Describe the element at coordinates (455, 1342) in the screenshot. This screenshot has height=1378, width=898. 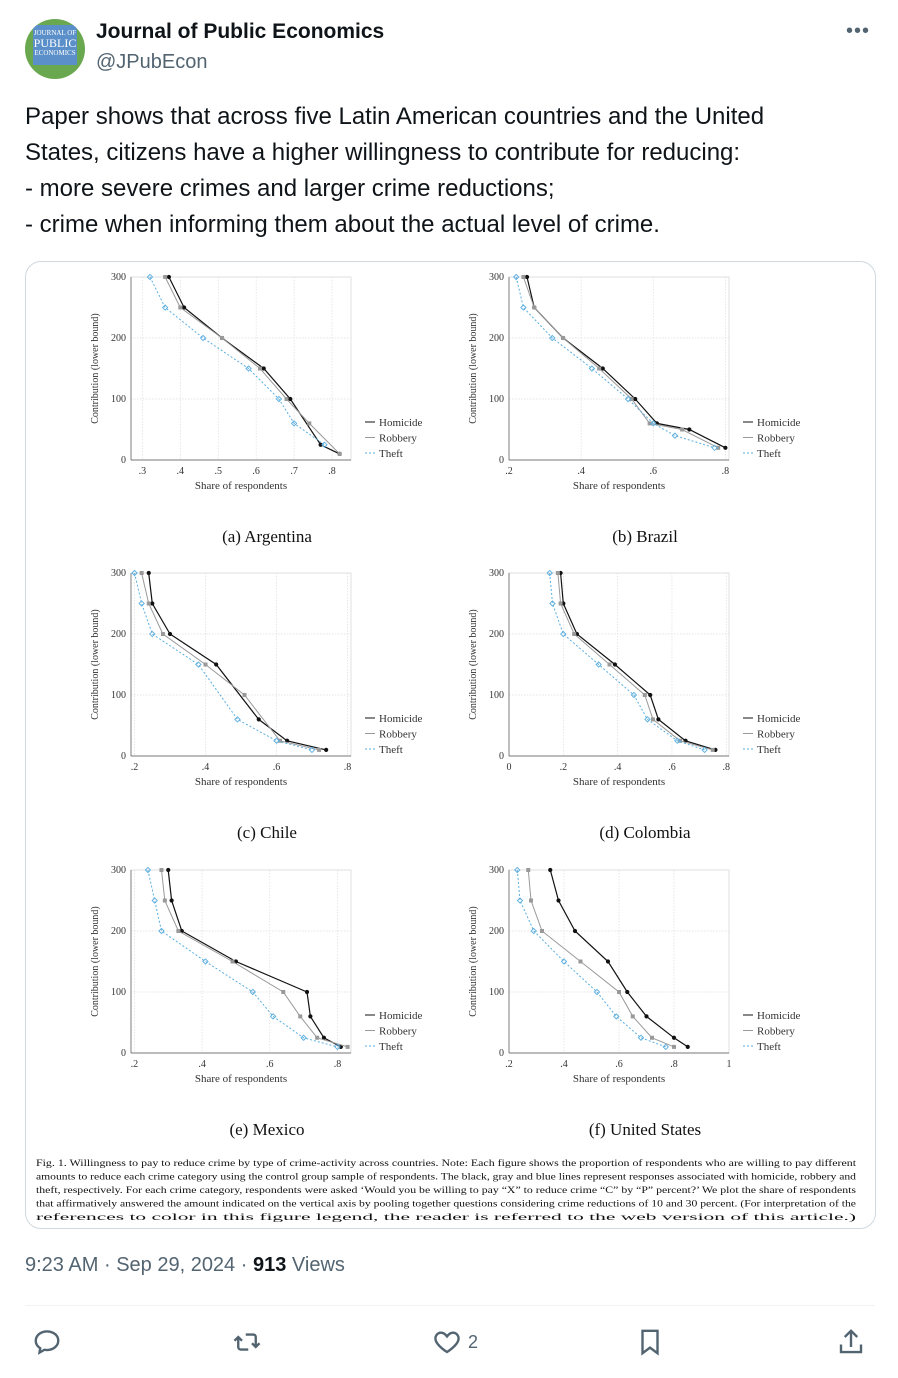
I see `like-button: 2` at that location.